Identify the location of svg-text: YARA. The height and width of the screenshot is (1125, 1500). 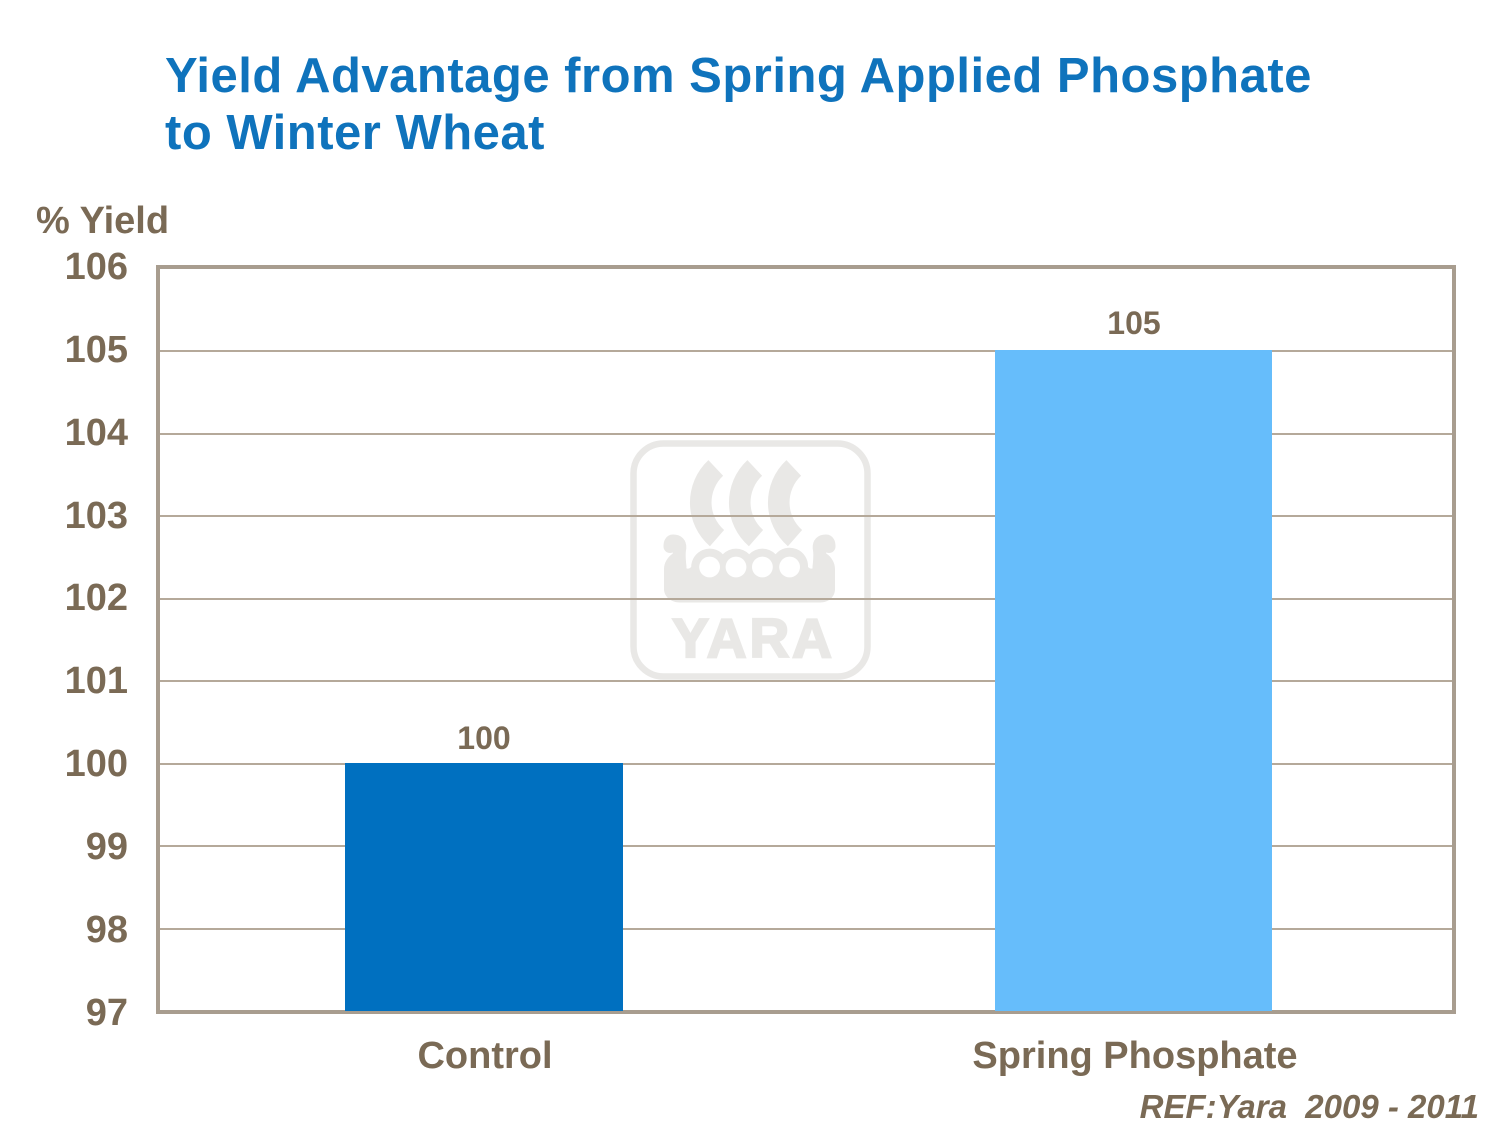
(753, 638).